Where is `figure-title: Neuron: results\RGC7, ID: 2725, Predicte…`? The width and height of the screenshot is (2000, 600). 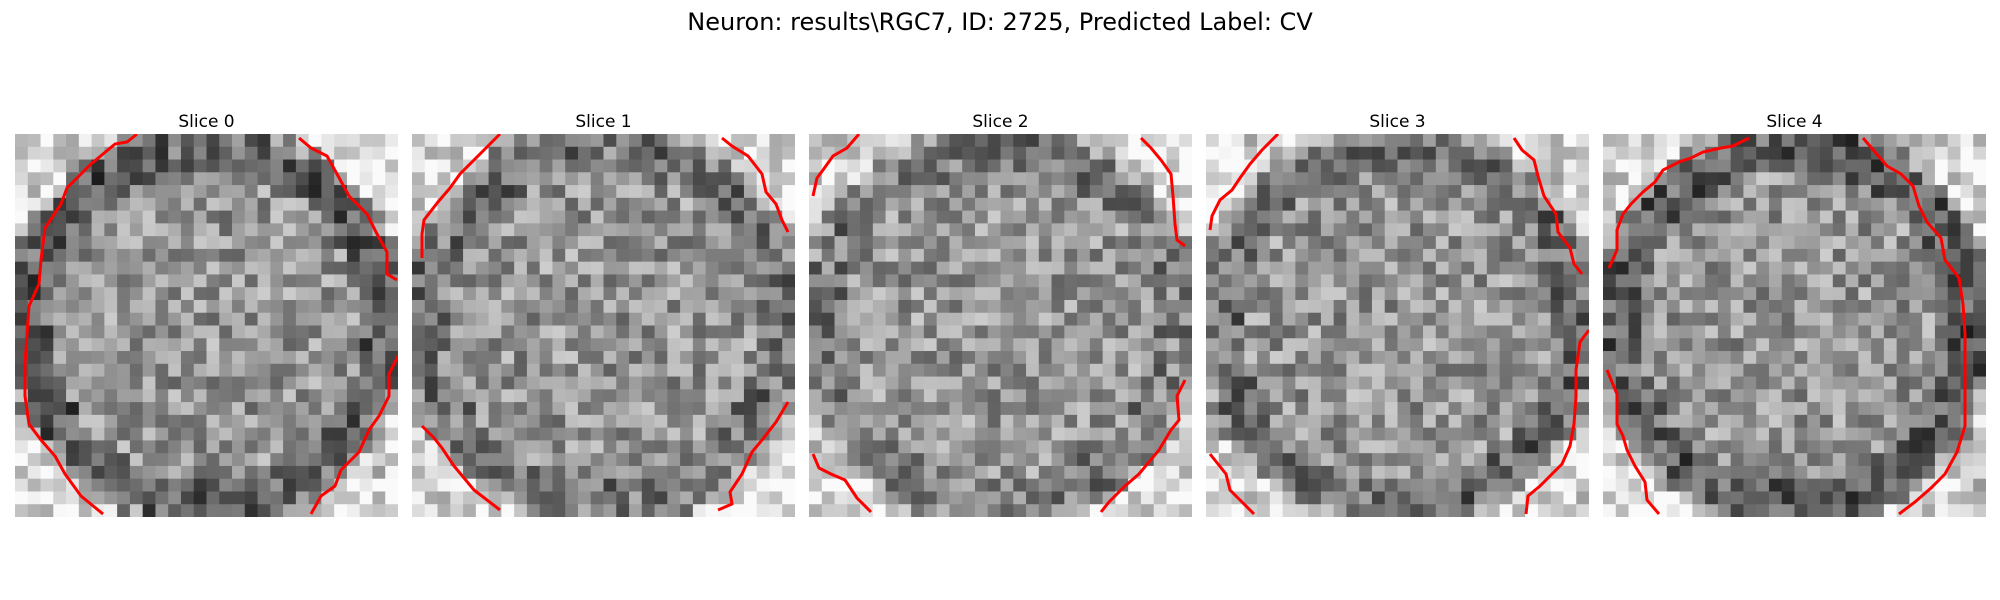
figure-title: Neuron: results\RGC7, ID: 2725, Predicte… is located at coordinates (1000, 22).